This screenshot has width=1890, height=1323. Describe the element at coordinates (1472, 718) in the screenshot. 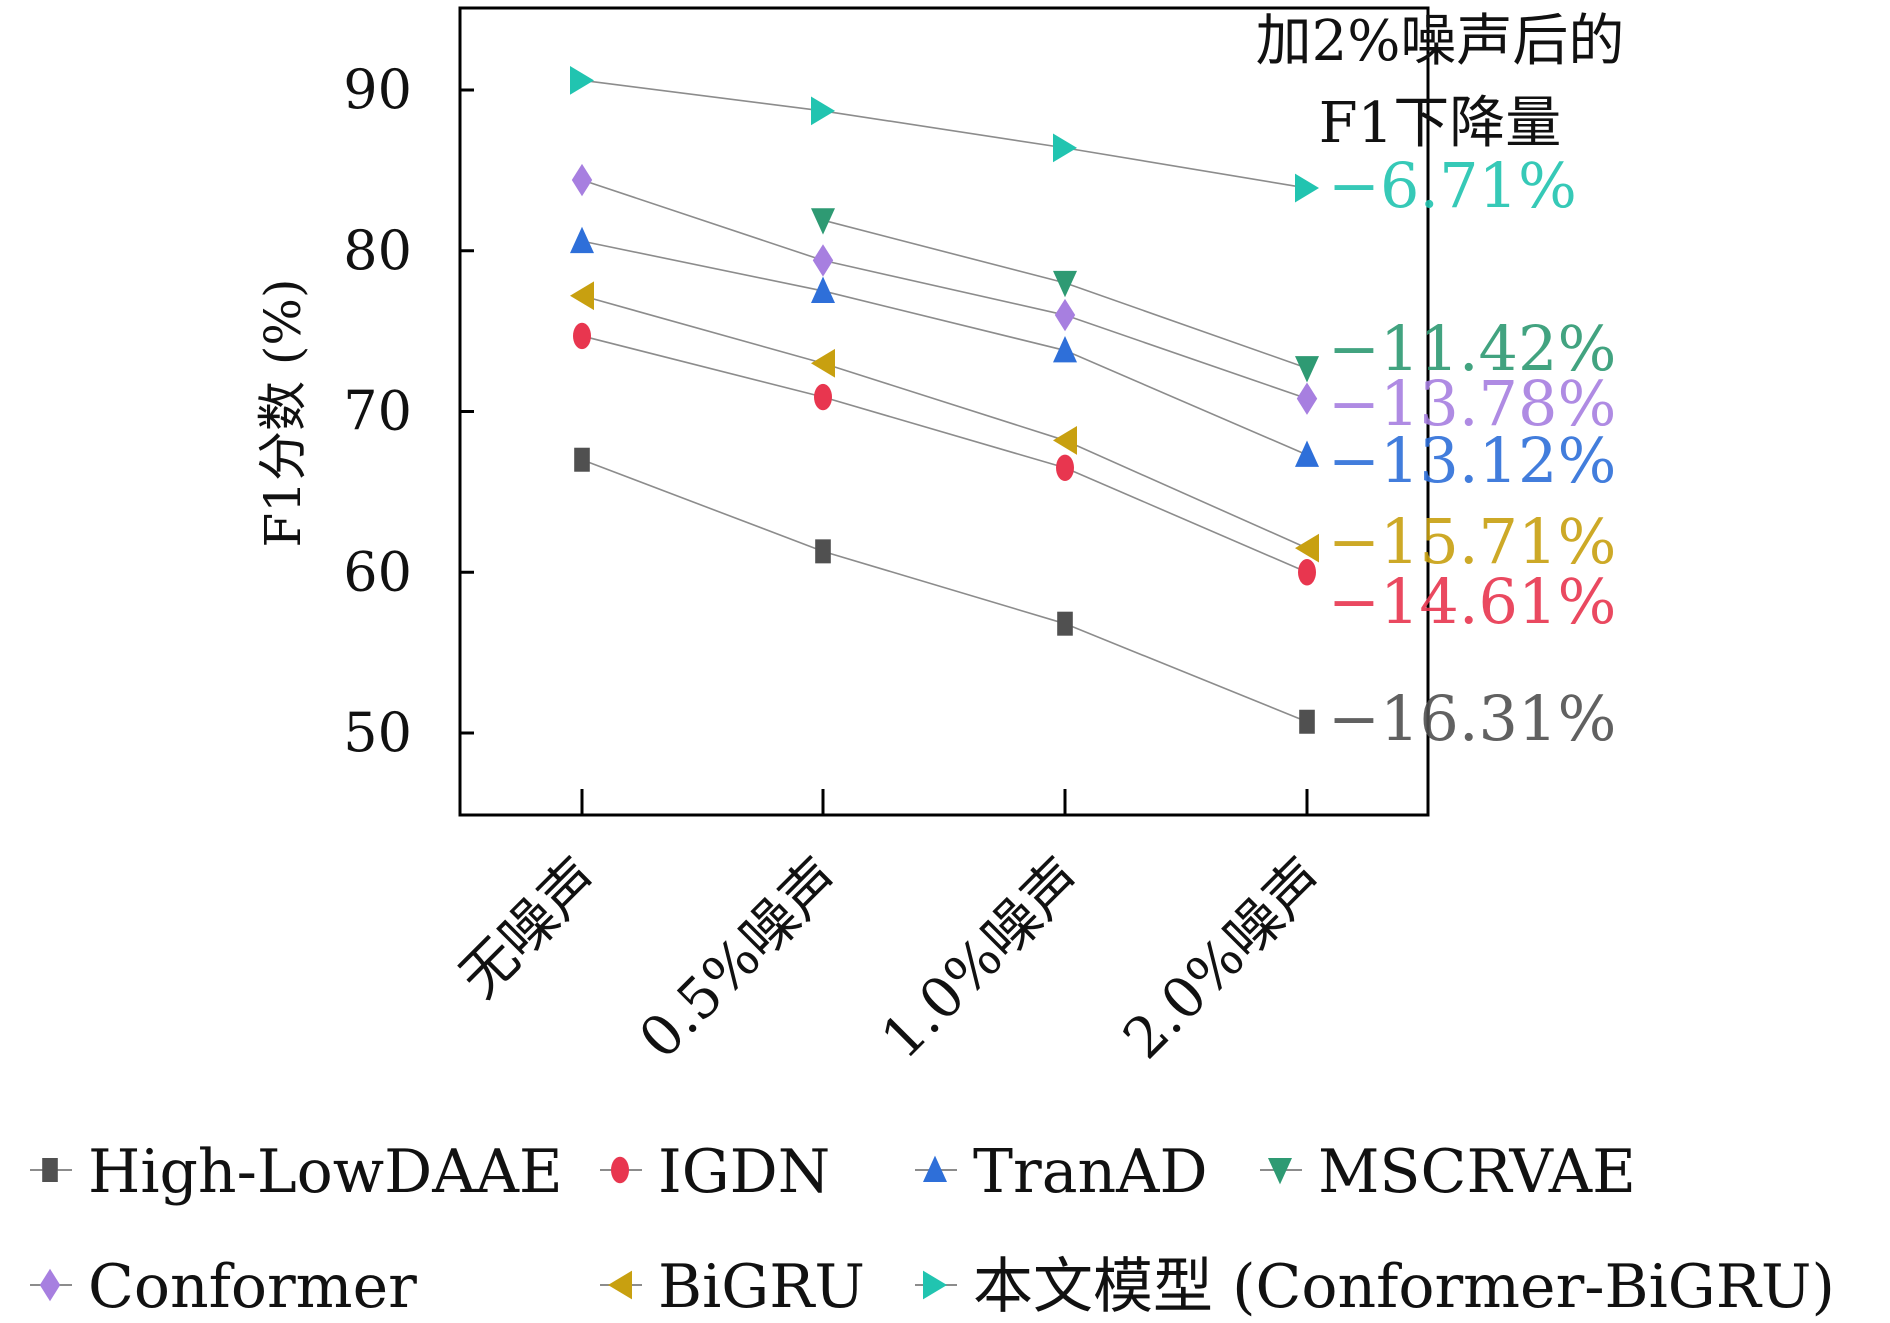

I see `drop-label: −16.31%` at that location.